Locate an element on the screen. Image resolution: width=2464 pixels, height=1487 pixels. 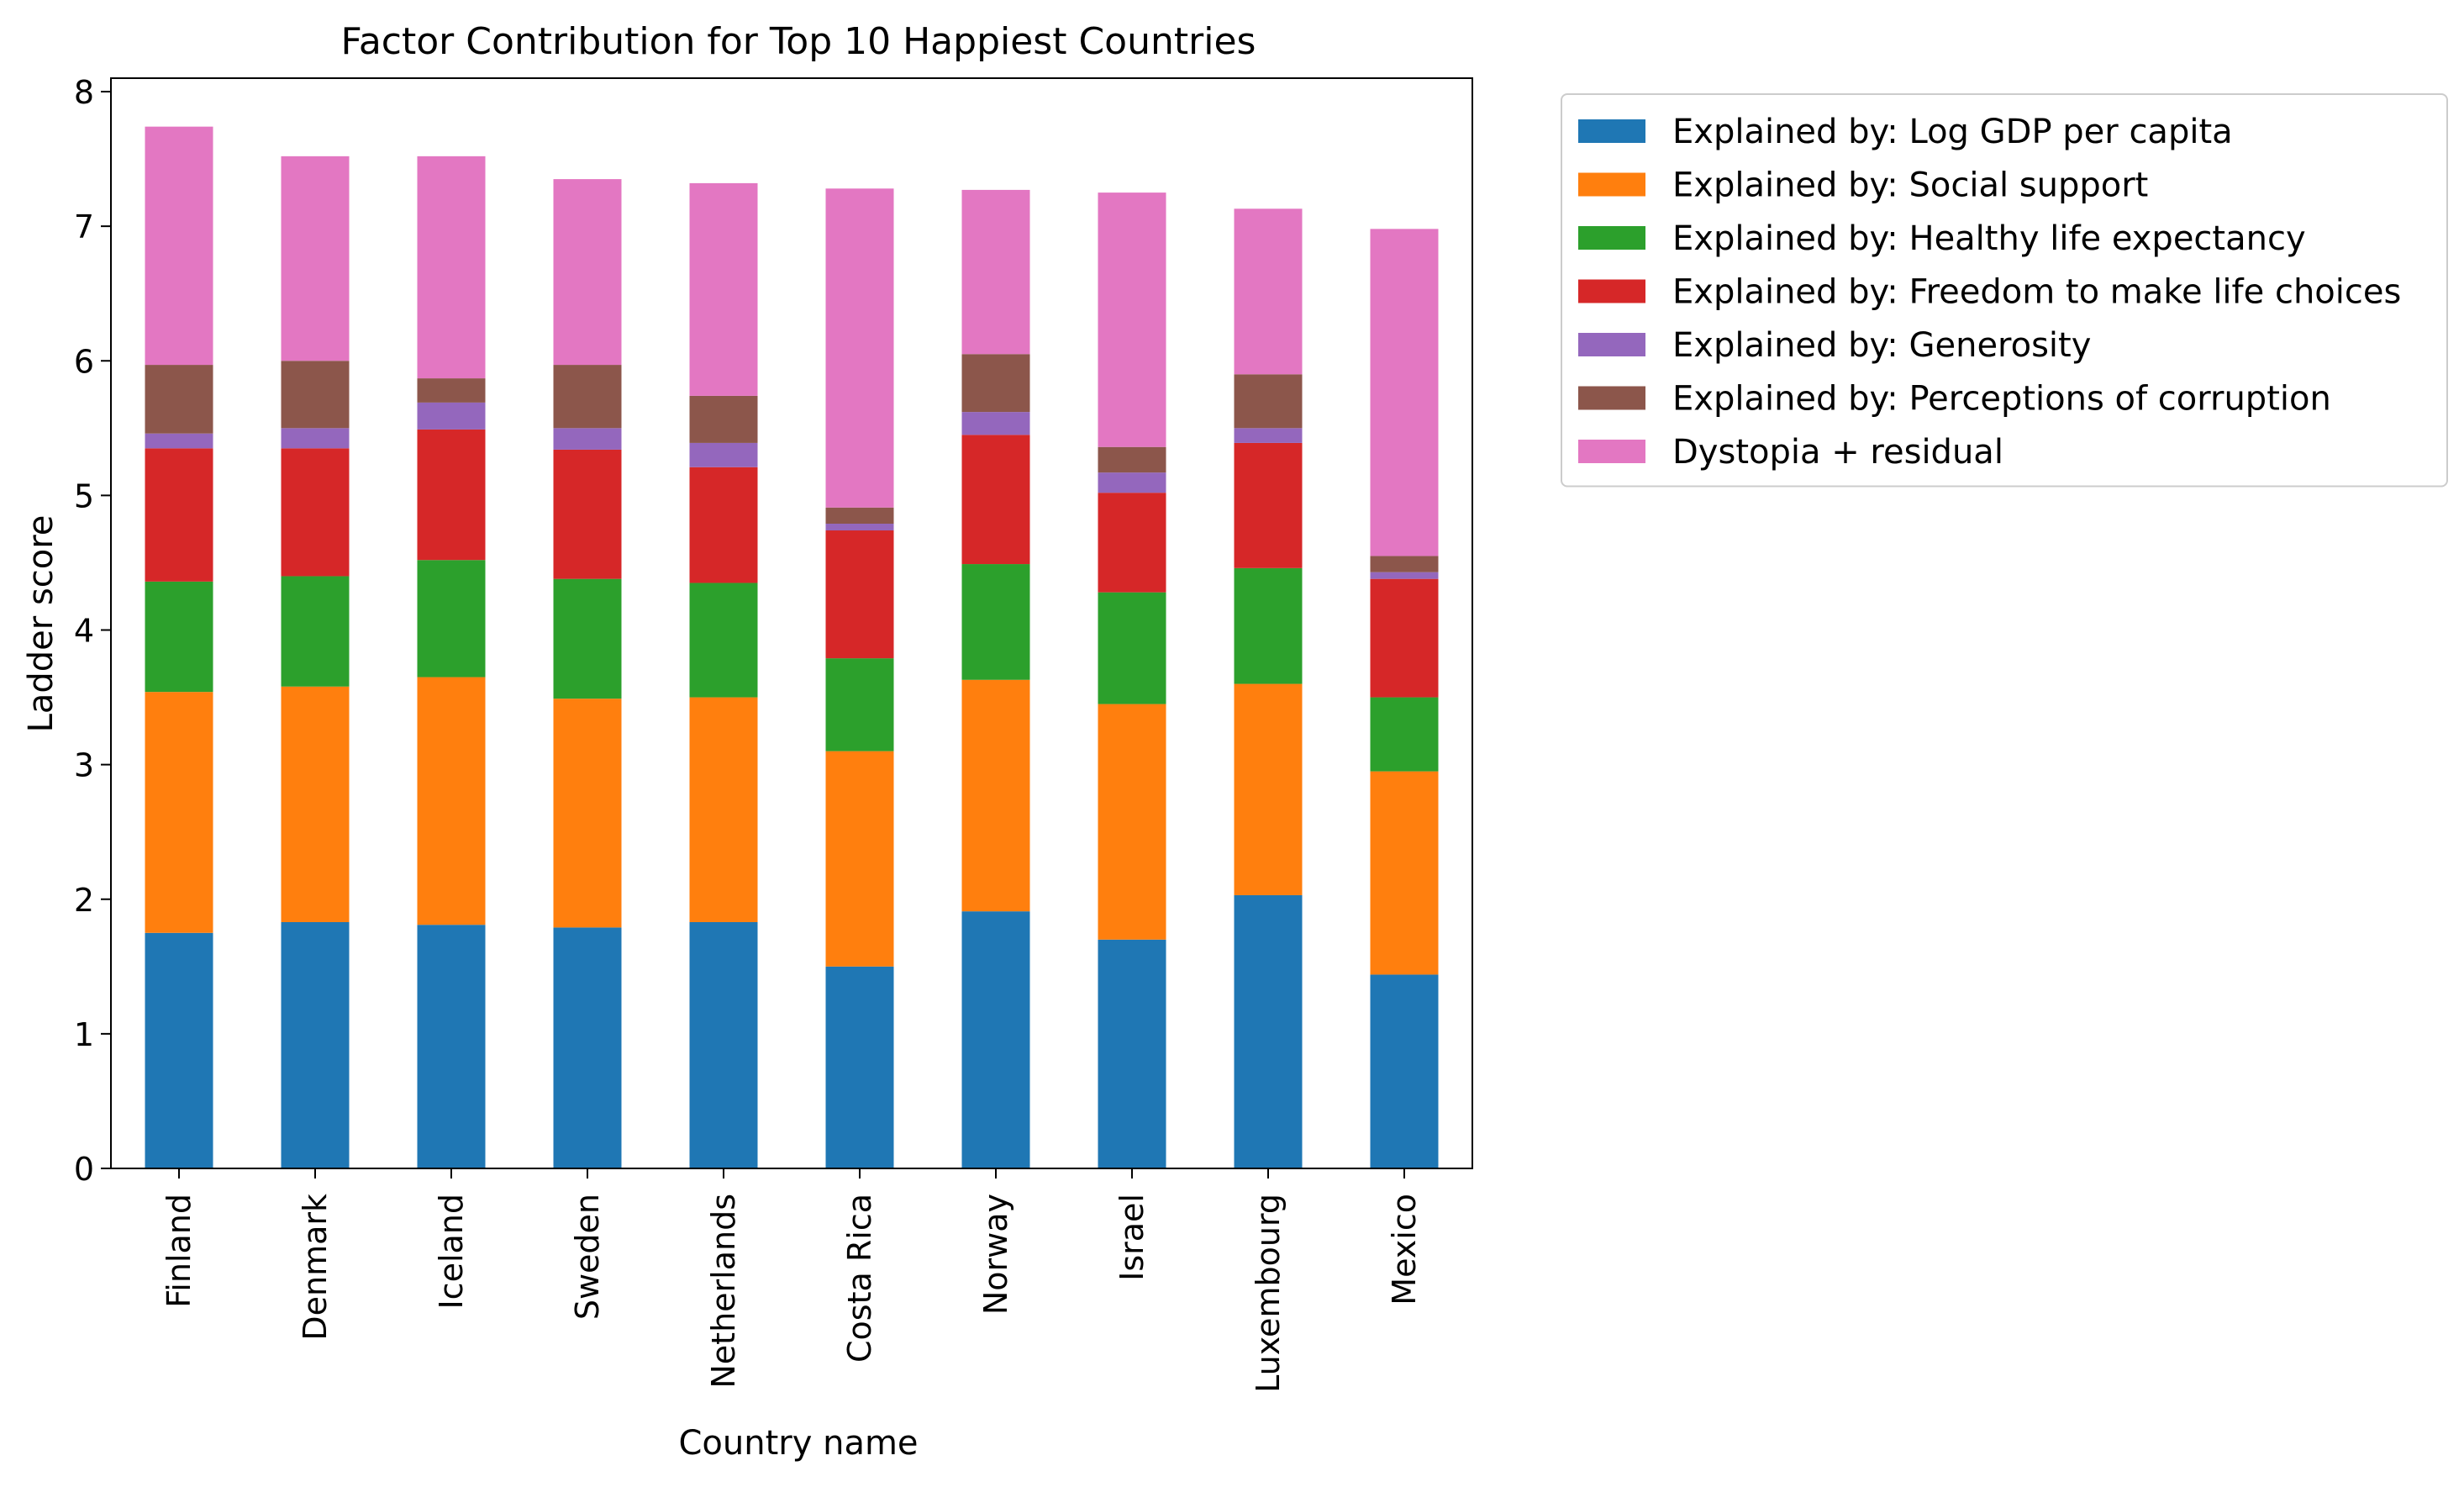
legend-label: Explained by: Social support is located at coordinates (1910, 186).